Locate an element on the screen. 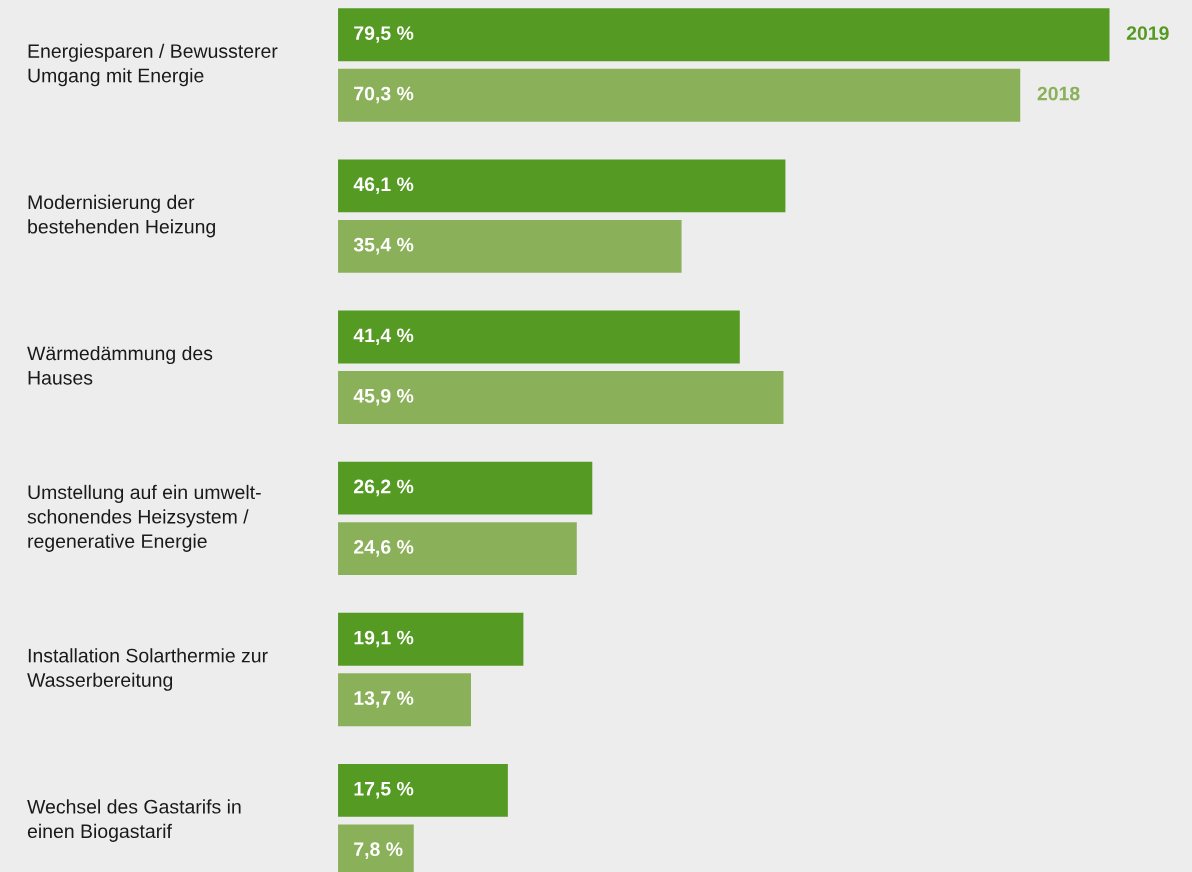 The width and height of the screenshot is (1192, 872). data-label: 7,8 % is located at coordinates (378, 850).